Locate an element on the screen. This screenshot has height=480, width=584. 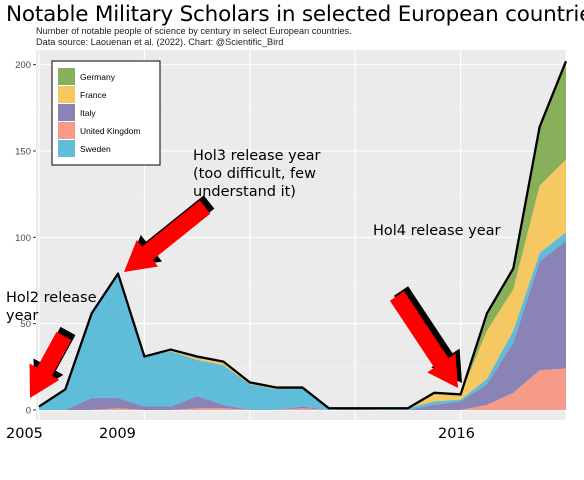
y-tick-label: 100 is located at coordinates (23, 238).